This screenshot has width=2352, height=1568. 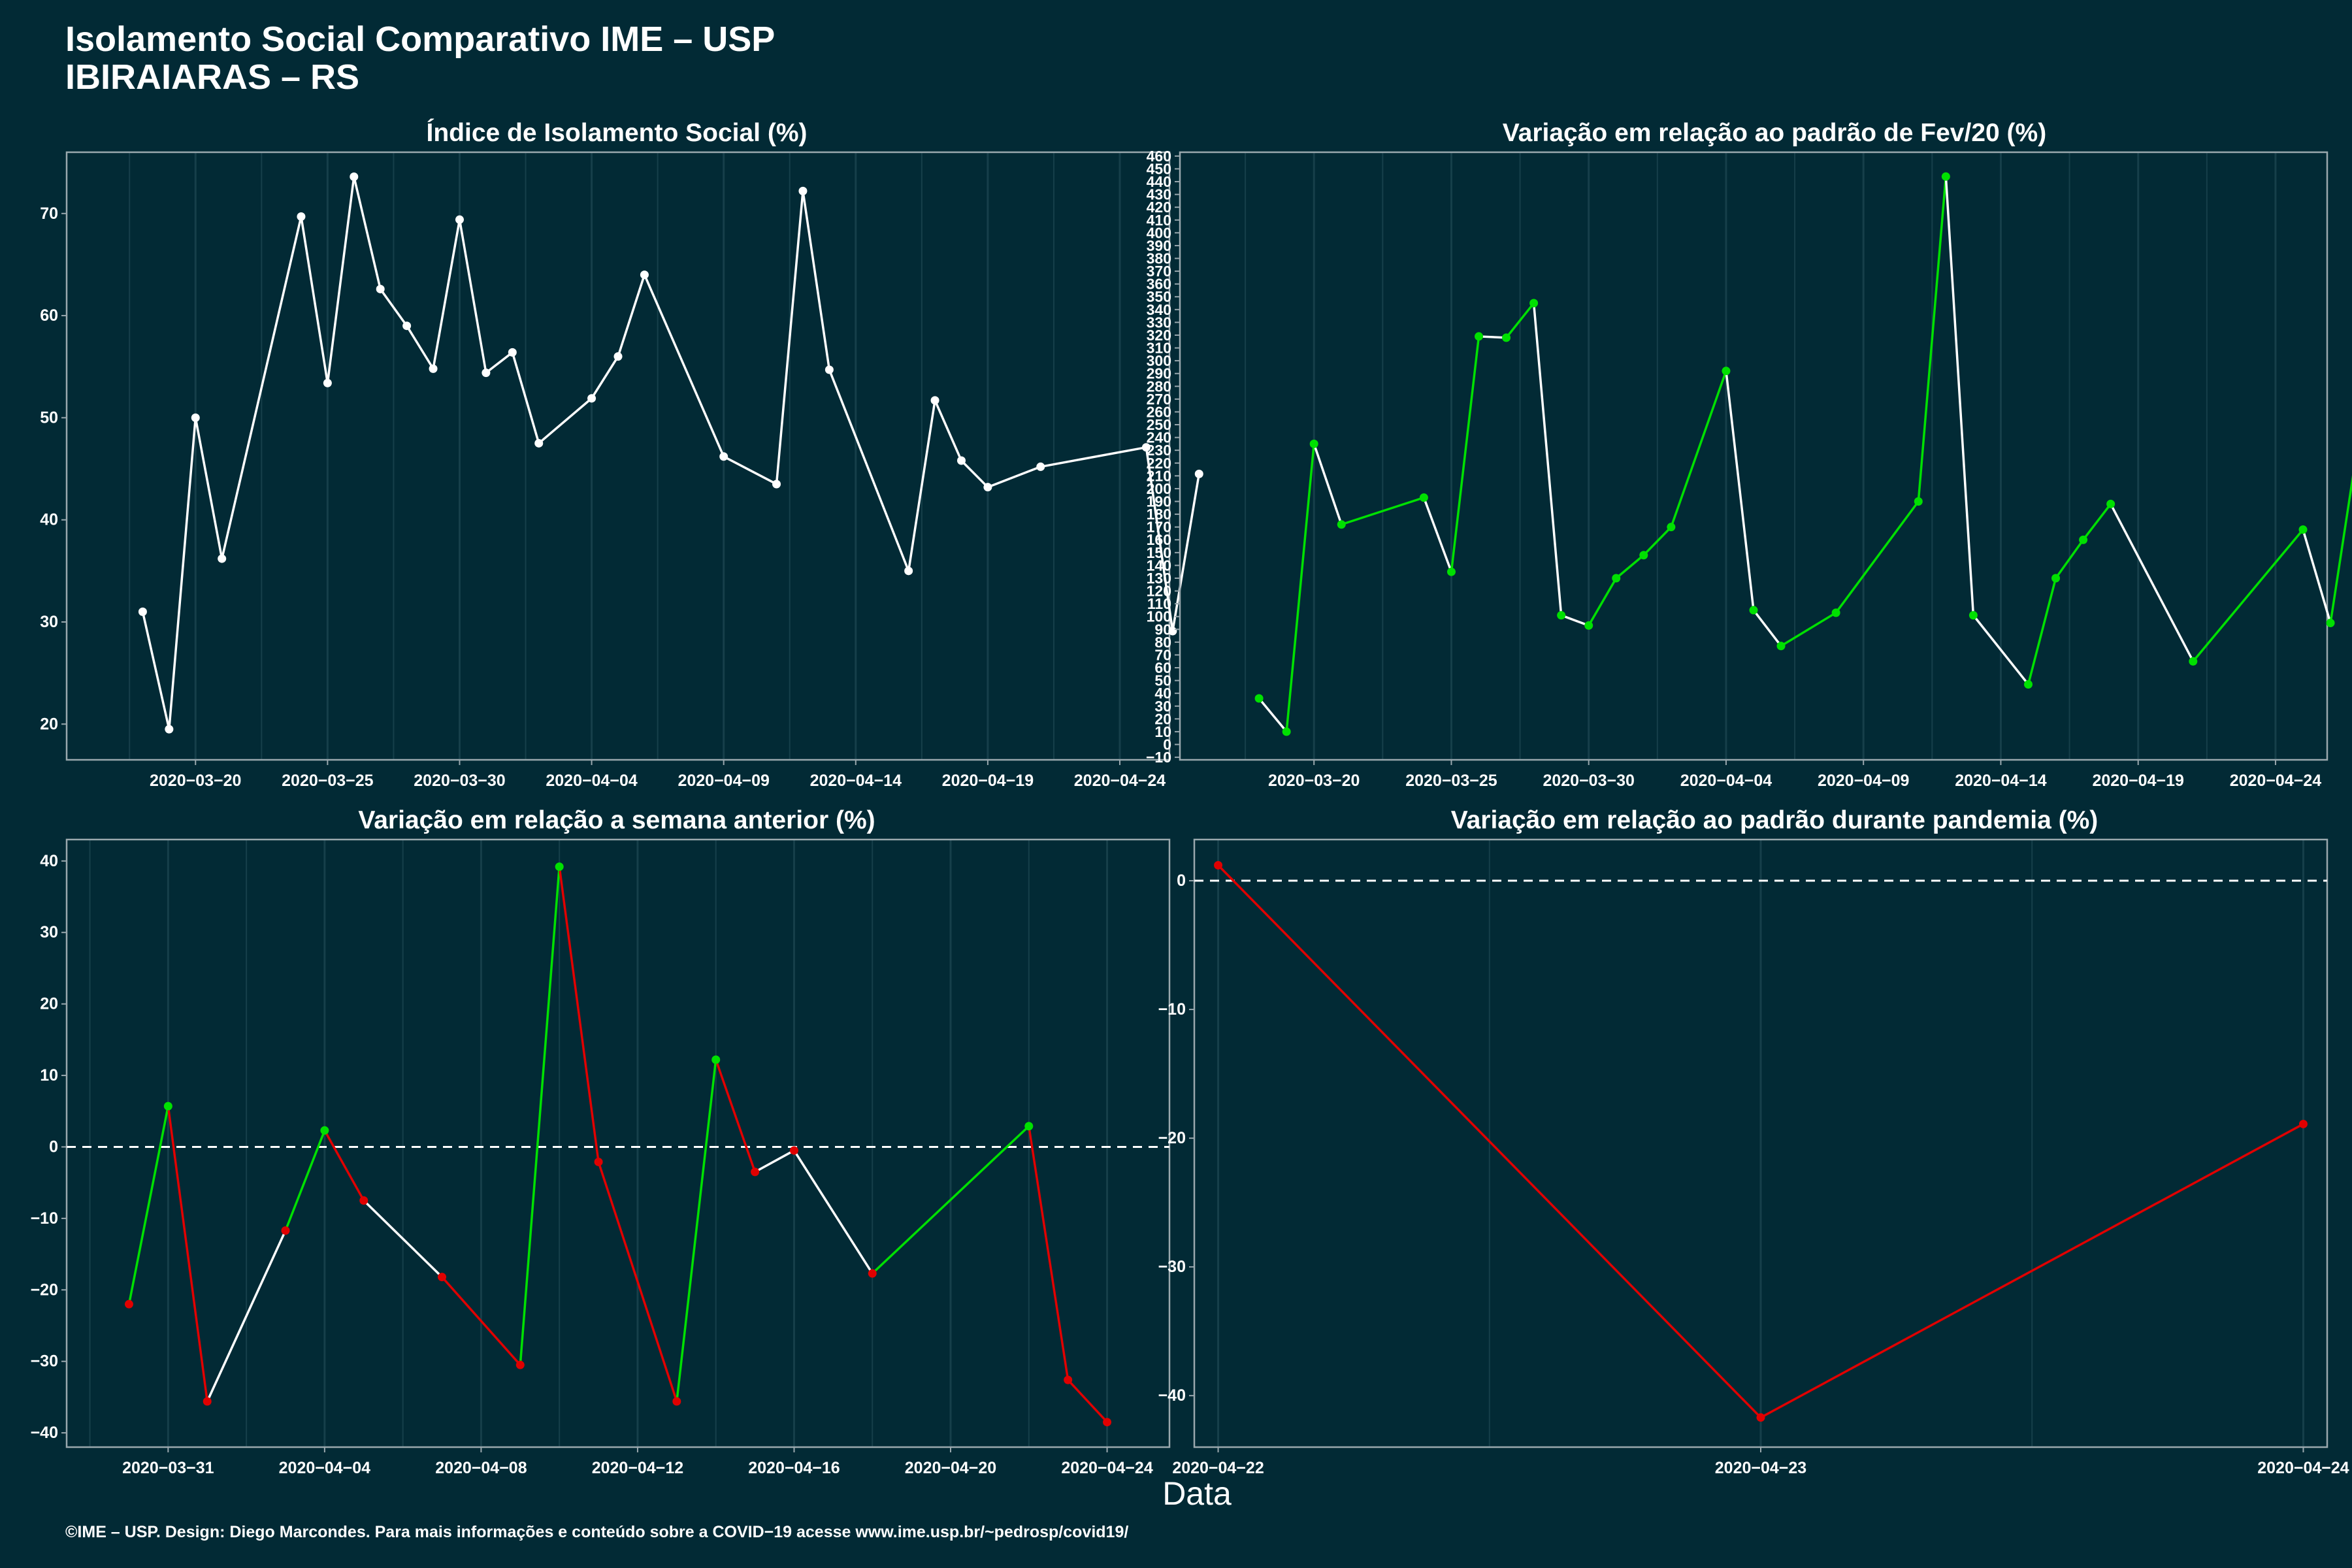 What do you see at coordinates (49, 1075) in the screenshot?
I see `y-tick-label: 10` at bounding box center [49, 1075].